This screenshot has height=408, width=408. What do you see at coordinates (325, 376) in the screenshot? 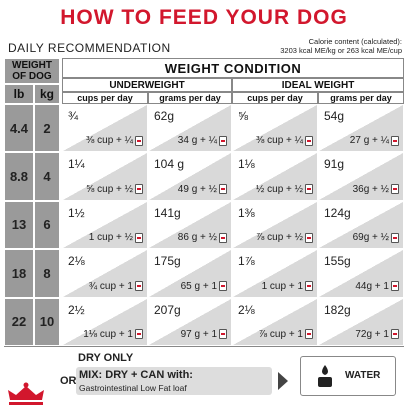
I see `water-icon` at bounding box center [325, 376].